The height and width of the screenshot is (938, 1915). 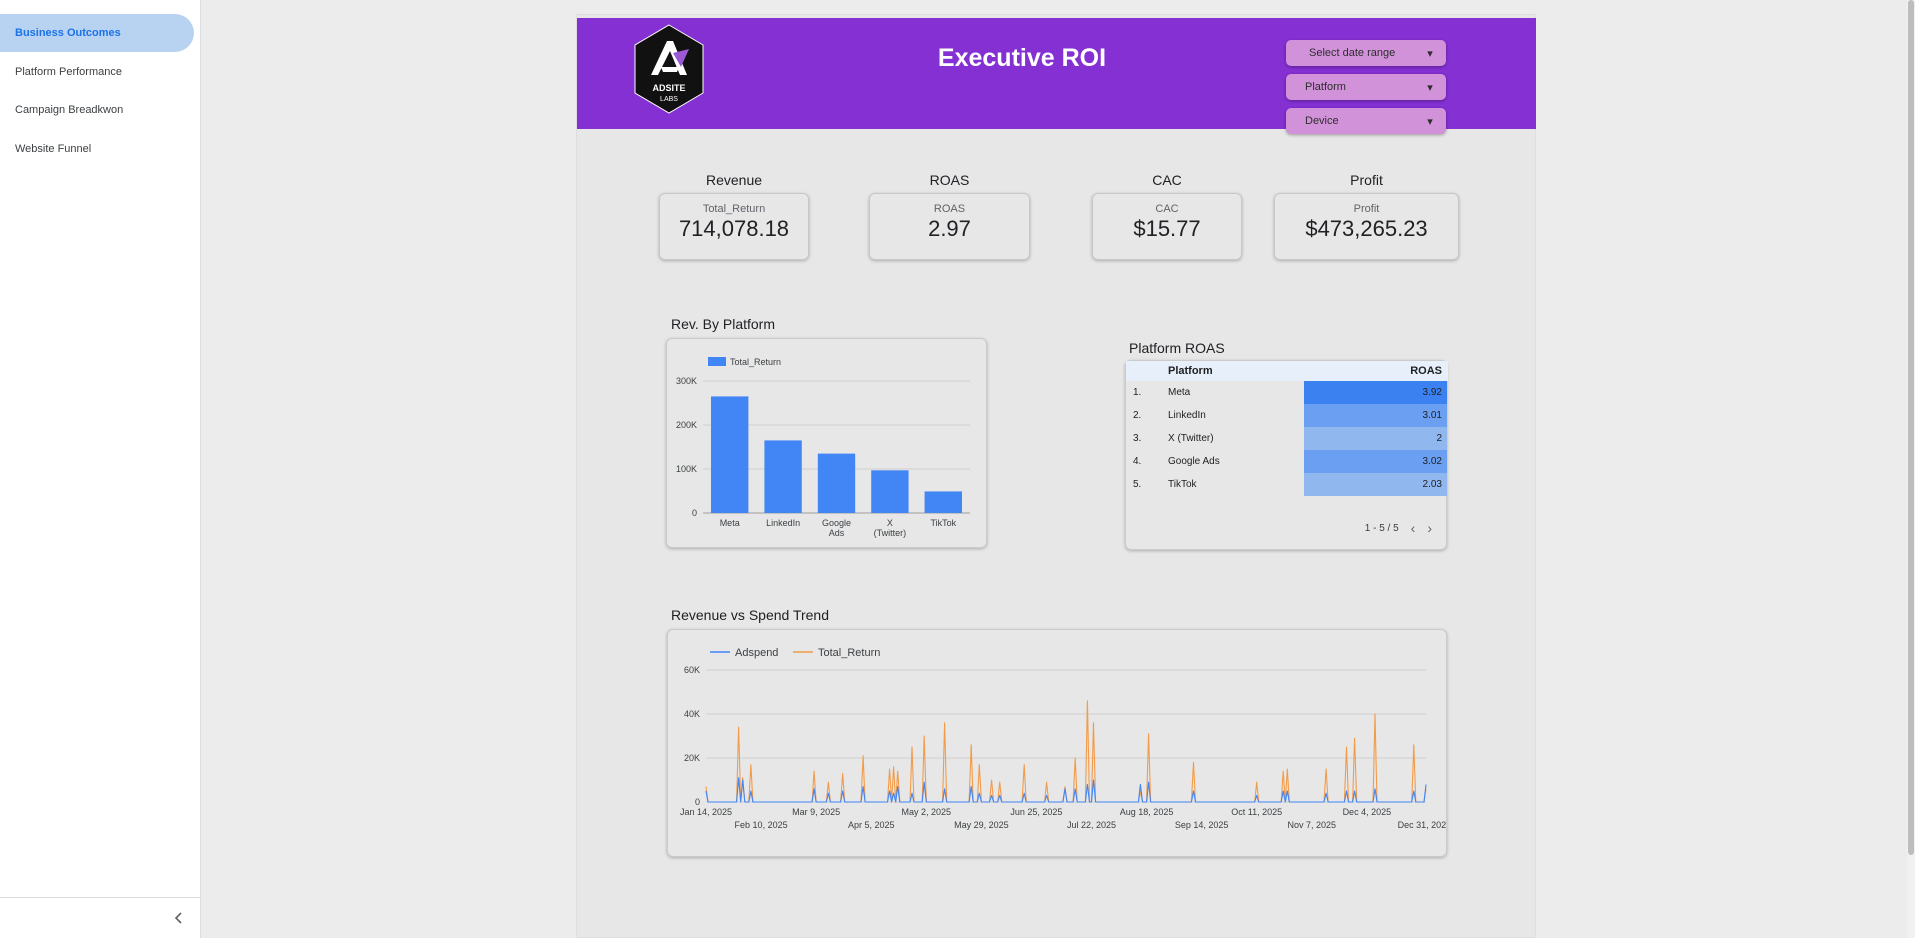 I want to click on kpi-card-cac: CAC $15.77, so click(x=1167, y=226).